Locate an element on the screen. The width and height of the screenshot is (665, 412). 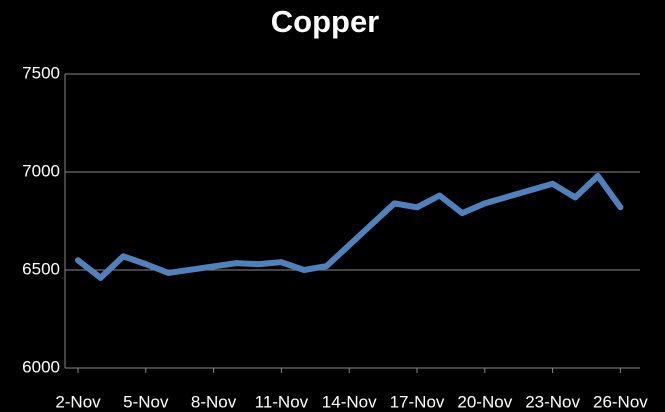
y-tick-label: 6500 is located at coordinates (41, 268).